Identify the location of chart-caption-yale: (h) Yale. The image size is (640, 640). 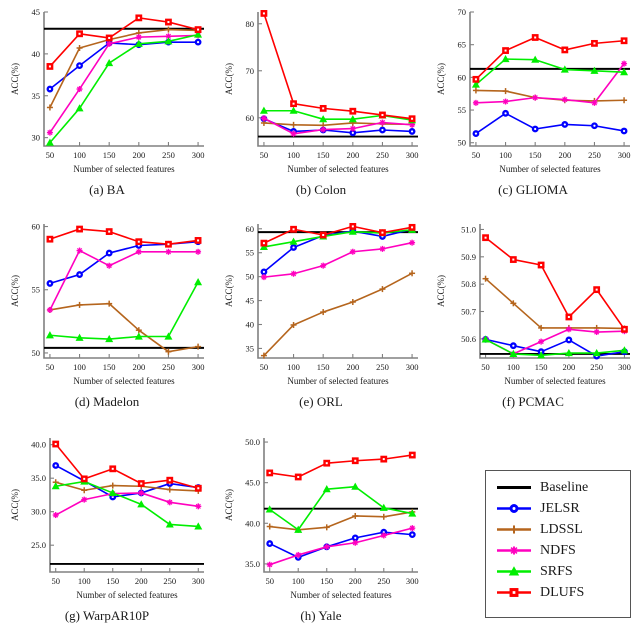
(321, 615).